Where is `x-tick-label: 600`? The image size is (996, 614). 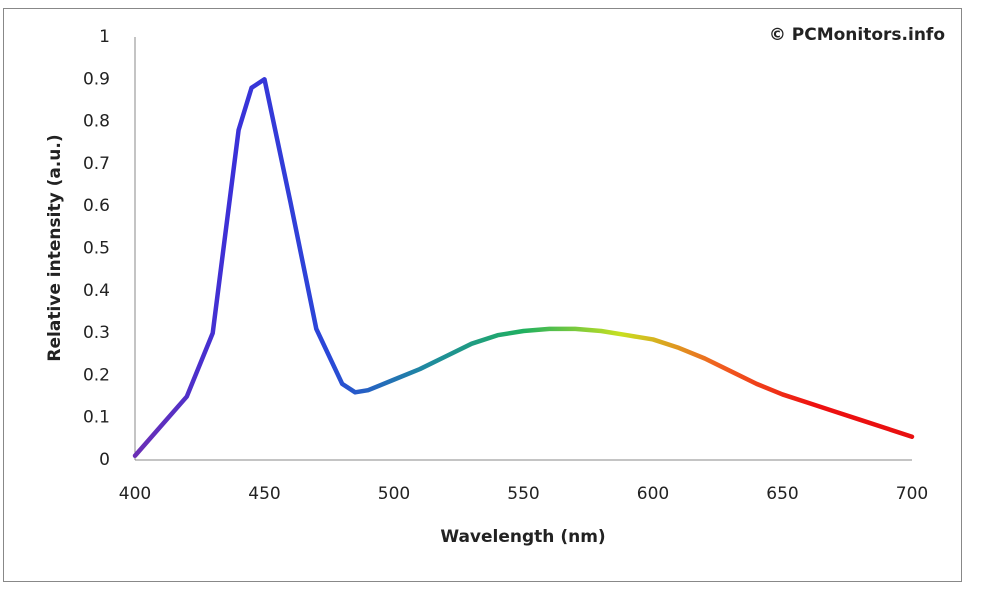
x-tick-label: 600 is located at coordinates (653, 494).